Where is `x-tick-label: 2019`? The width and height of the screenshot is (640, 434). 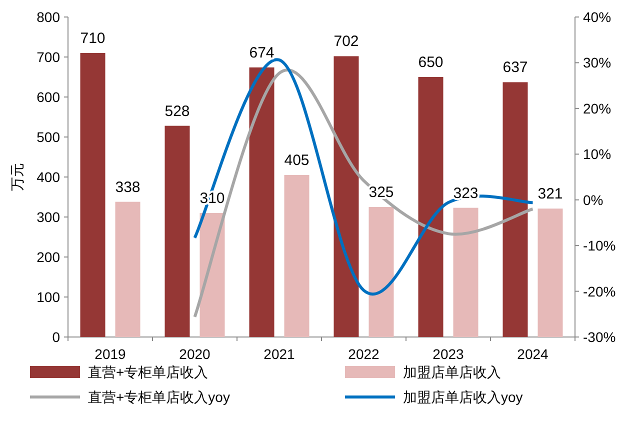 x-tick-label: 2019 is located at coordinates (110, 354).